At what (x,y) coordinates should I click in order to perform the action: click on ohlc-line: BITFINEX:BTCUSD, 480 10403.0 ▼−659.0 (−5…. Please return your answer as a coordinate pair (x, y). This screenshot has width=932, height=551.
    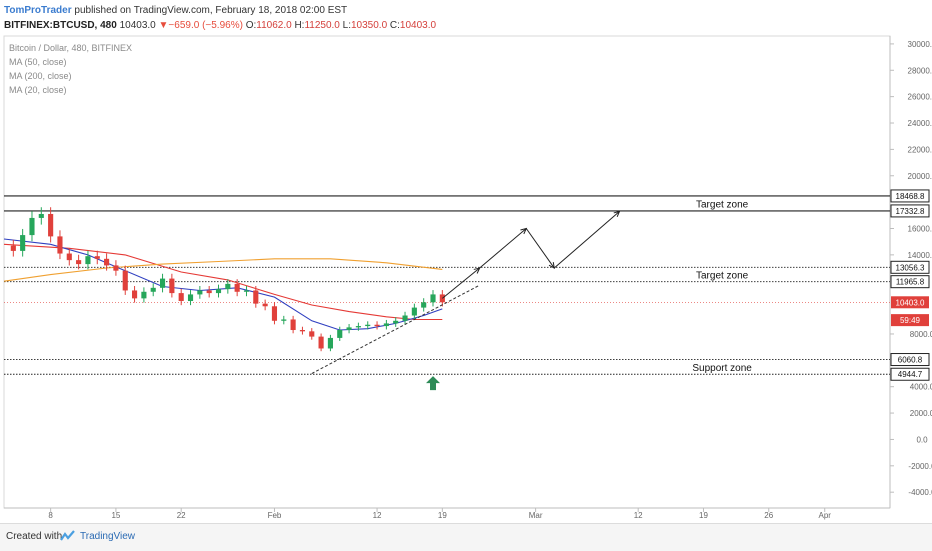
    Looking at the image, I should click on (220, 25).